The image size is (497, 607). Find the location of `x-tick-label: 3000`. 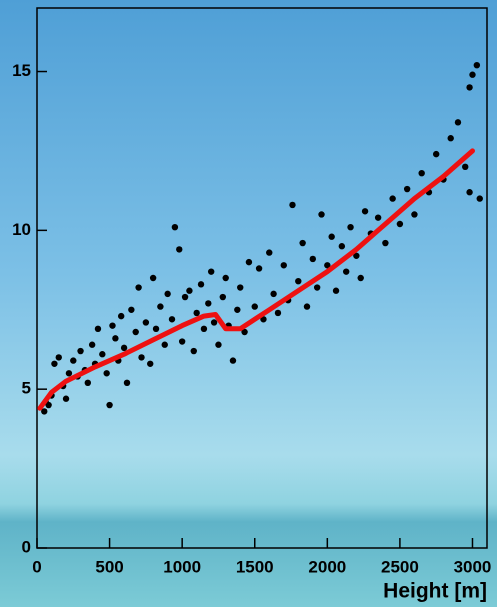

x-tick-label: 3000 is located at coordinates (473, 566).